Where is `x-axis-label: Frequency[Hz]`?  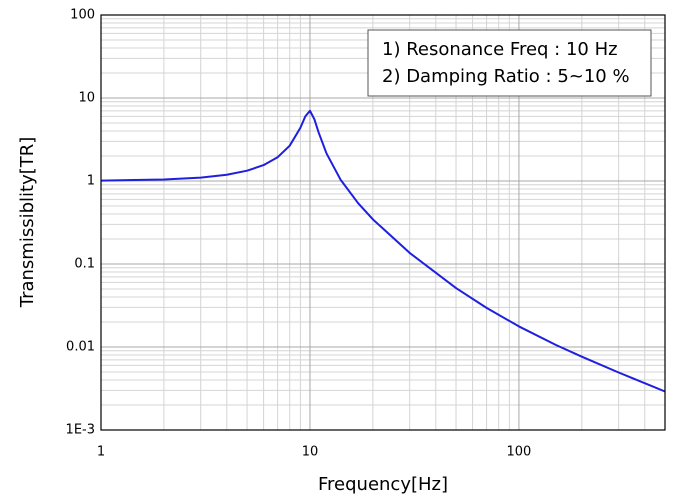 x-axis-label: Frequency[Hz] is located at coordinates (383, 484).